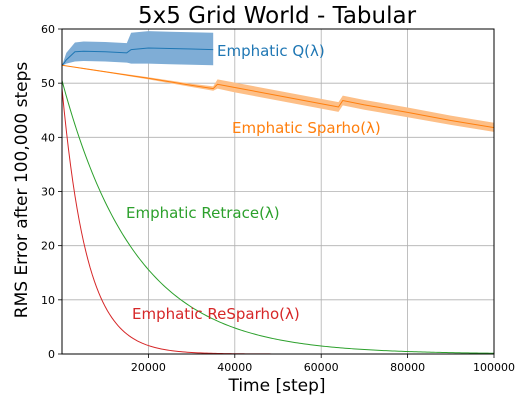 This screenshot has height=402, width=519. I want to click on series-label-emphatic-resparho: Emphatic ReSparho(λ), so click(216, 314).